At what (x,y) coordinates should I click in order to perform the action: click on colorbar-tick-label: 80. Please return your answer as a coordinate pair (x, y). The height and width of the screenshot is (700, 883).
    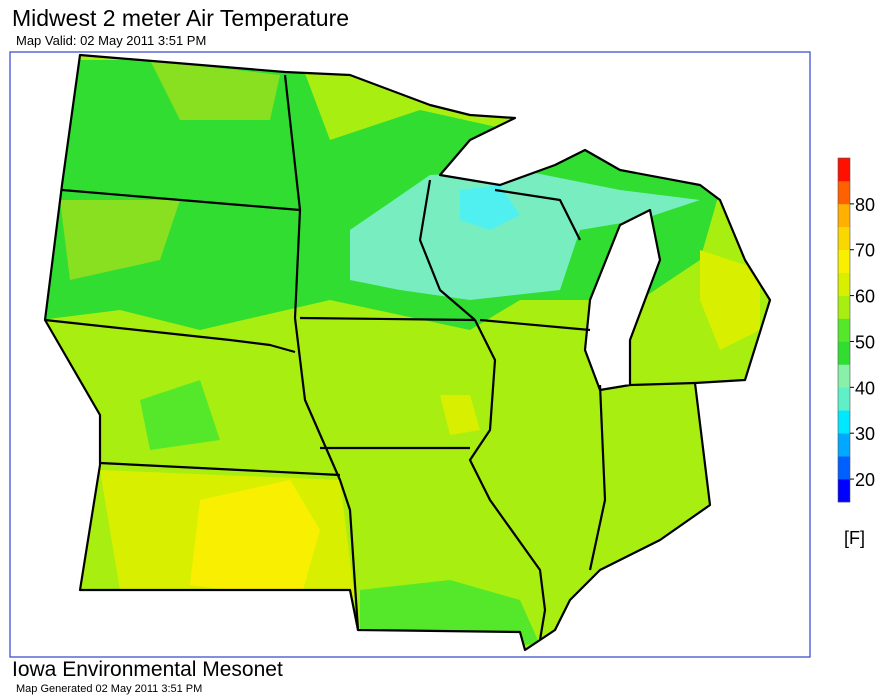
    Looking at the image, I should click on (865, 205).